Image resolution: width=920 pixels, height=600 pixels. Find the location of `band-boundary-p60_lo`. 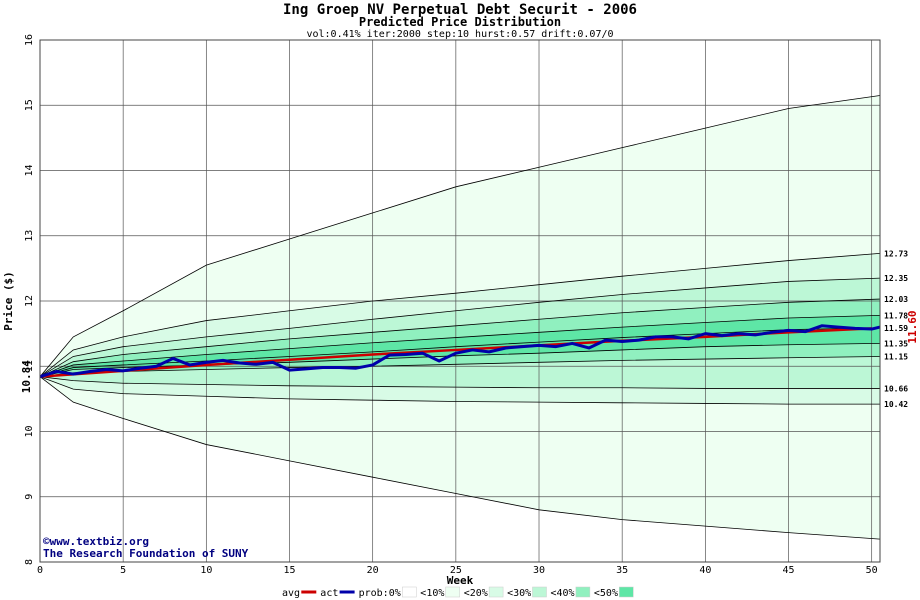

band-boundary-p60_lo is located at coordinates (459, 390).